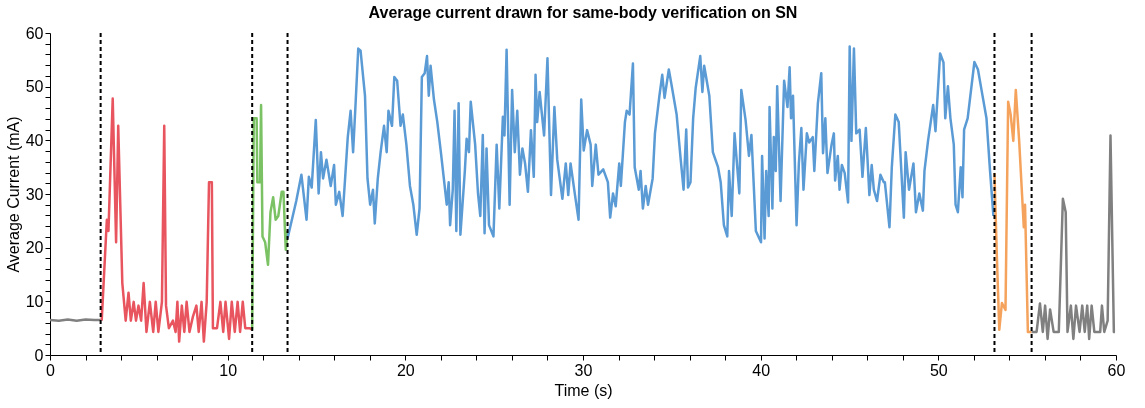 This screenshot has height=408, width=1145. What do you see at coordinates (583, 390) in the screenshot?
I see `x-axis-title: Time (s)` at bounding box center [583, 390].